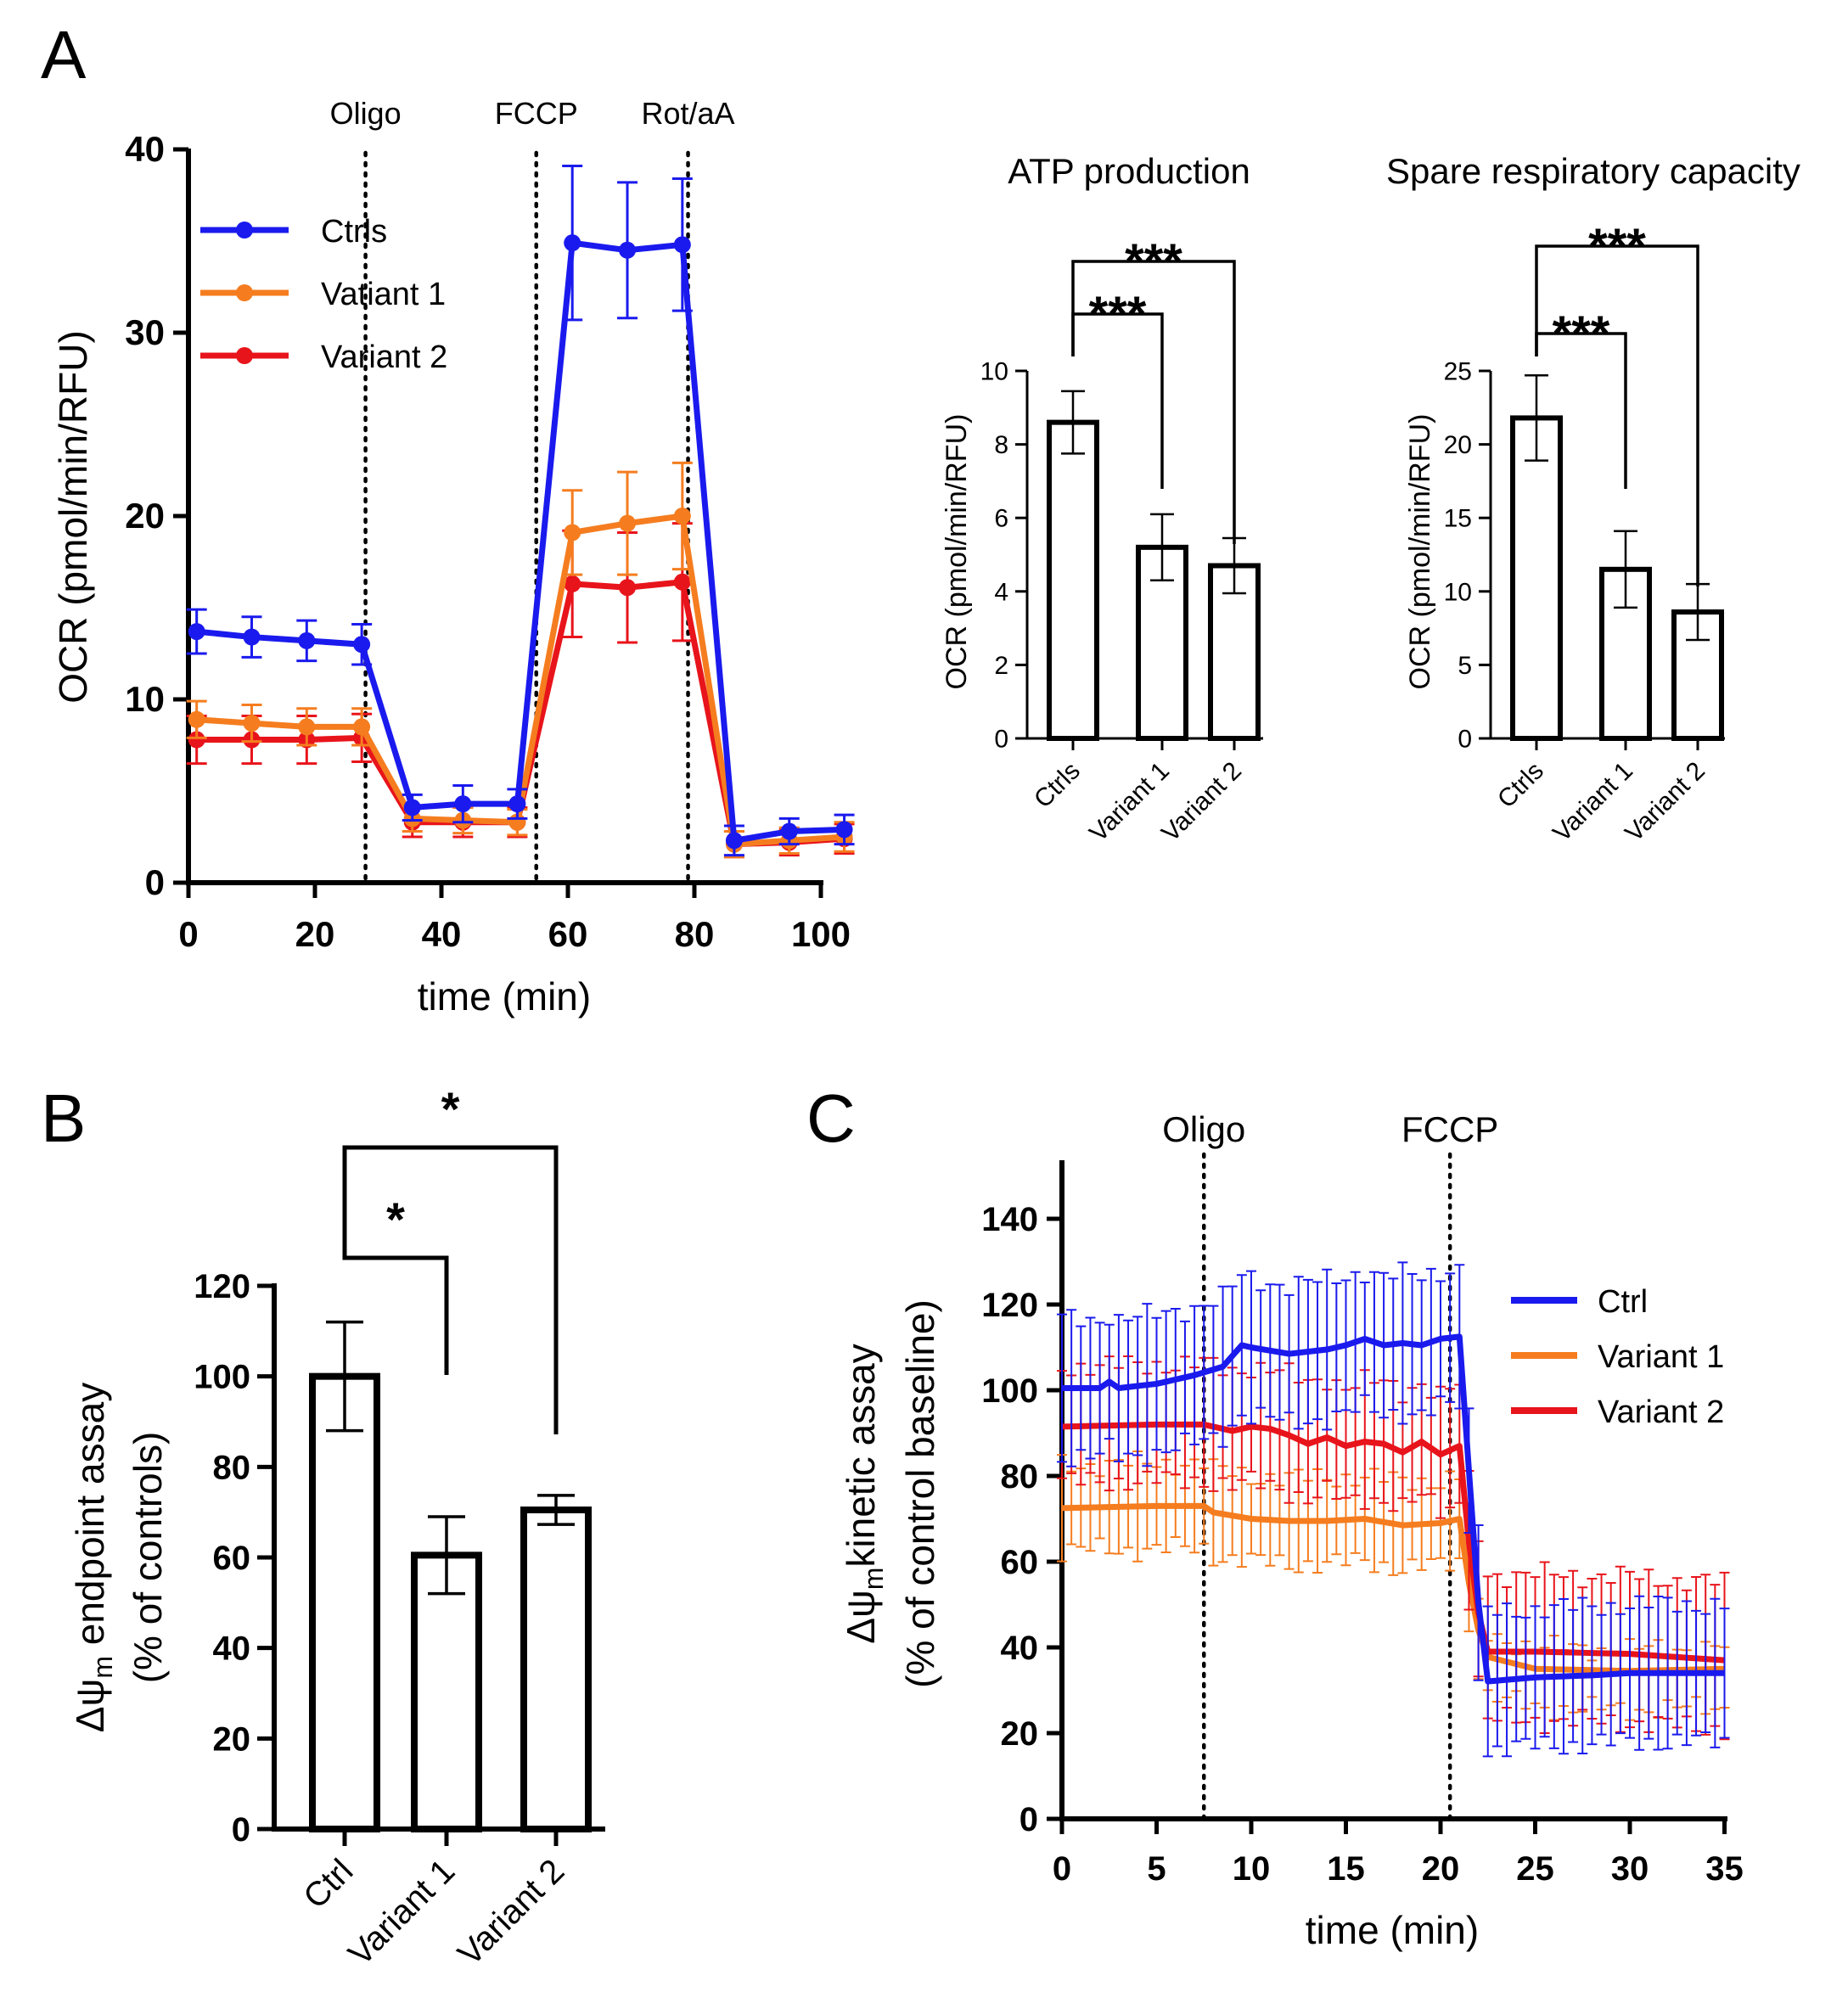 This screenshot has width=1848, height=1992. What do you see at coordinates (1458, 519) in the screenshot?
I see `y-tick-label: 15` at bounding box center [1458, 519].